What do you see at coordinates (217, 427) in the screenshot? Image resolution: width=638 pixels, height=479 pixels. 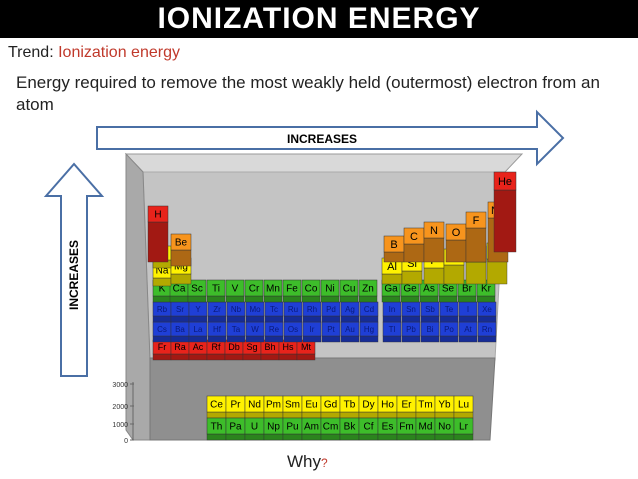 I see `element-symbol: Th` at bounding box center [217, 427].